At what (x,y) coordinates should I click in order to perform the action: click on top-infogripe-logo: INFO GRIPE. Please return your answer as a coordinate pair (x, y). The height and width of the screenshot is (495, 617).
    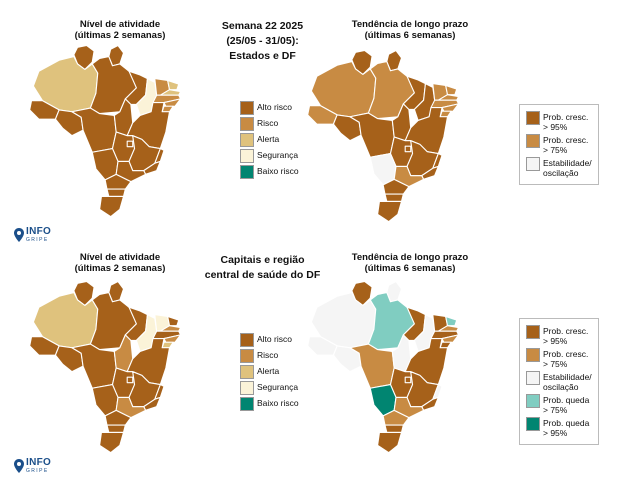
    Looking at the image, I should click on (32, 235).